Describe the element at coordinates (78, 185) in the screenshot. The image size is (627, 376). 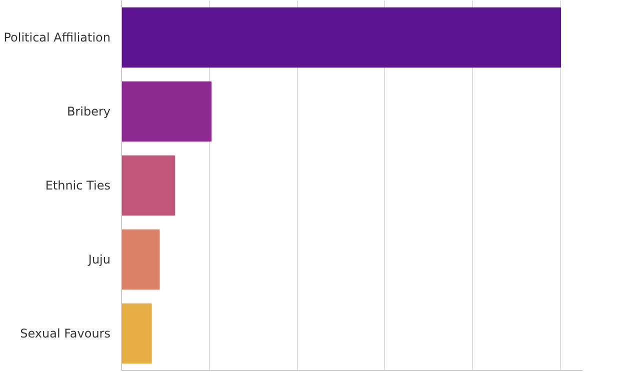
I see `y-tick-label: Ethnic Ties` at that location.